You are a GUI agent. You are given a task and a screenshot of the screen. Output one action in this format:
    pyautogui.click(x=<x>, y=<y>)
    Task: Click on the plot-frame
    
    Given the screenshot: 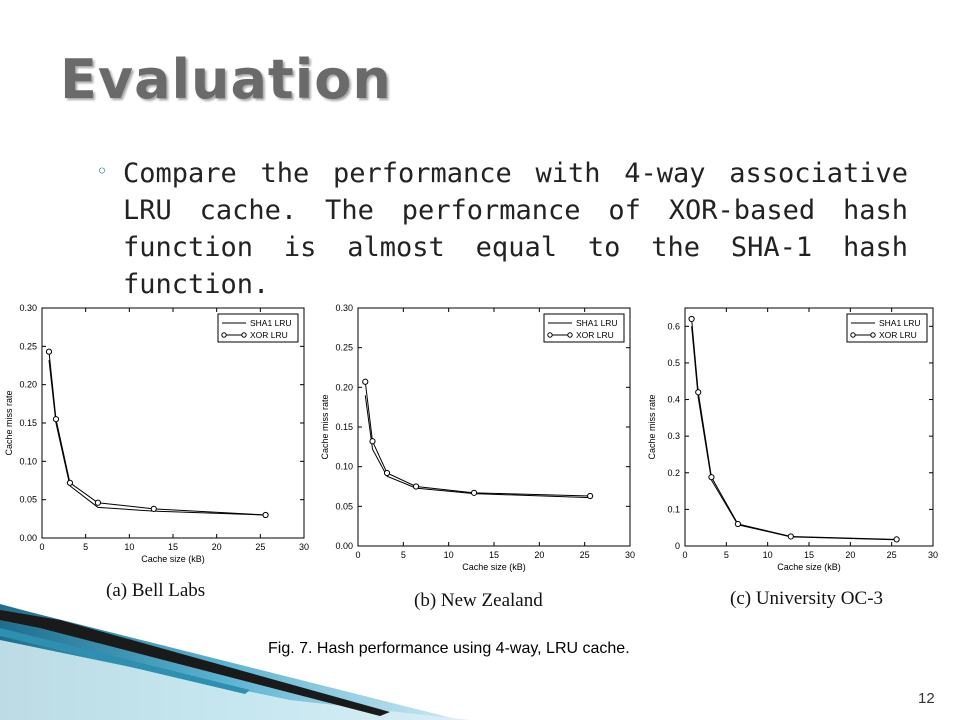 What is the action you would take?
    pyautogui.click(x=494, y=427)
    